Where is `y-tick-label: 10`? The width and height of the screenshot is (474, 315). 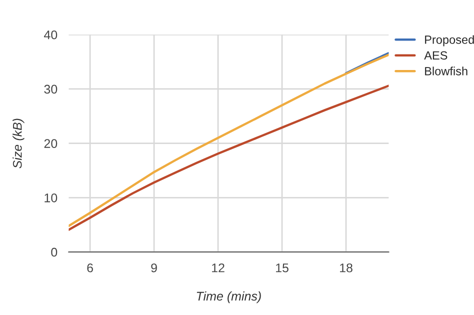 y-tick-label: 10 is located at coordinates (51, 197).